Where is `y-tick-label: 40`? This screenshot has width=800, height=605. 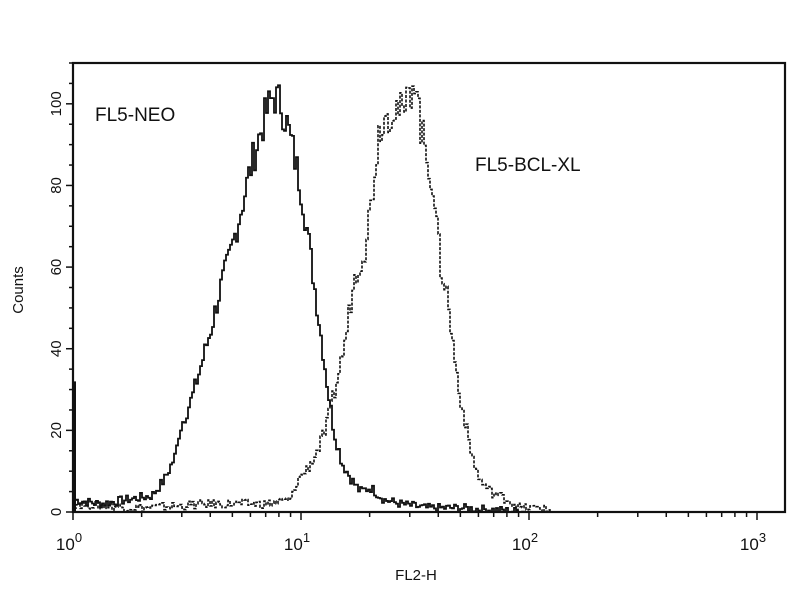
y-tick-label: 40 is located at coordinates (56, 348).